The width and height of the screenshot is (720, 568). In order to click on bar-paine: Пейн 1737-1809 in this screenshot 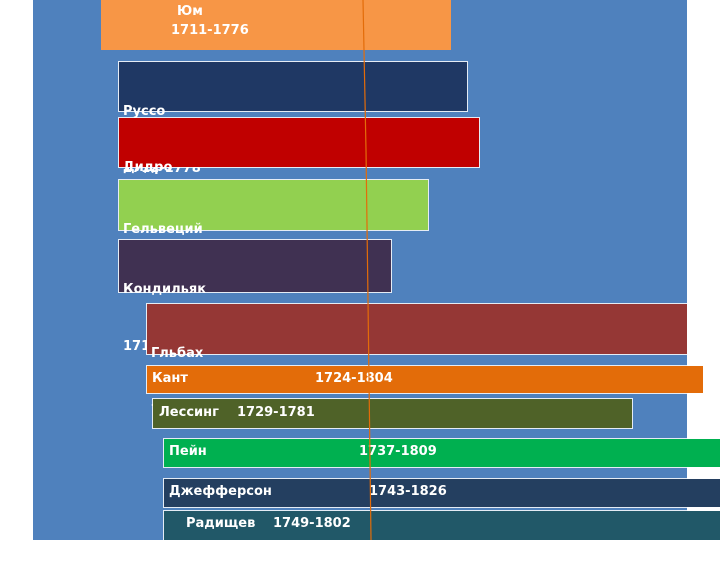, I will do `click(442, 453)`.